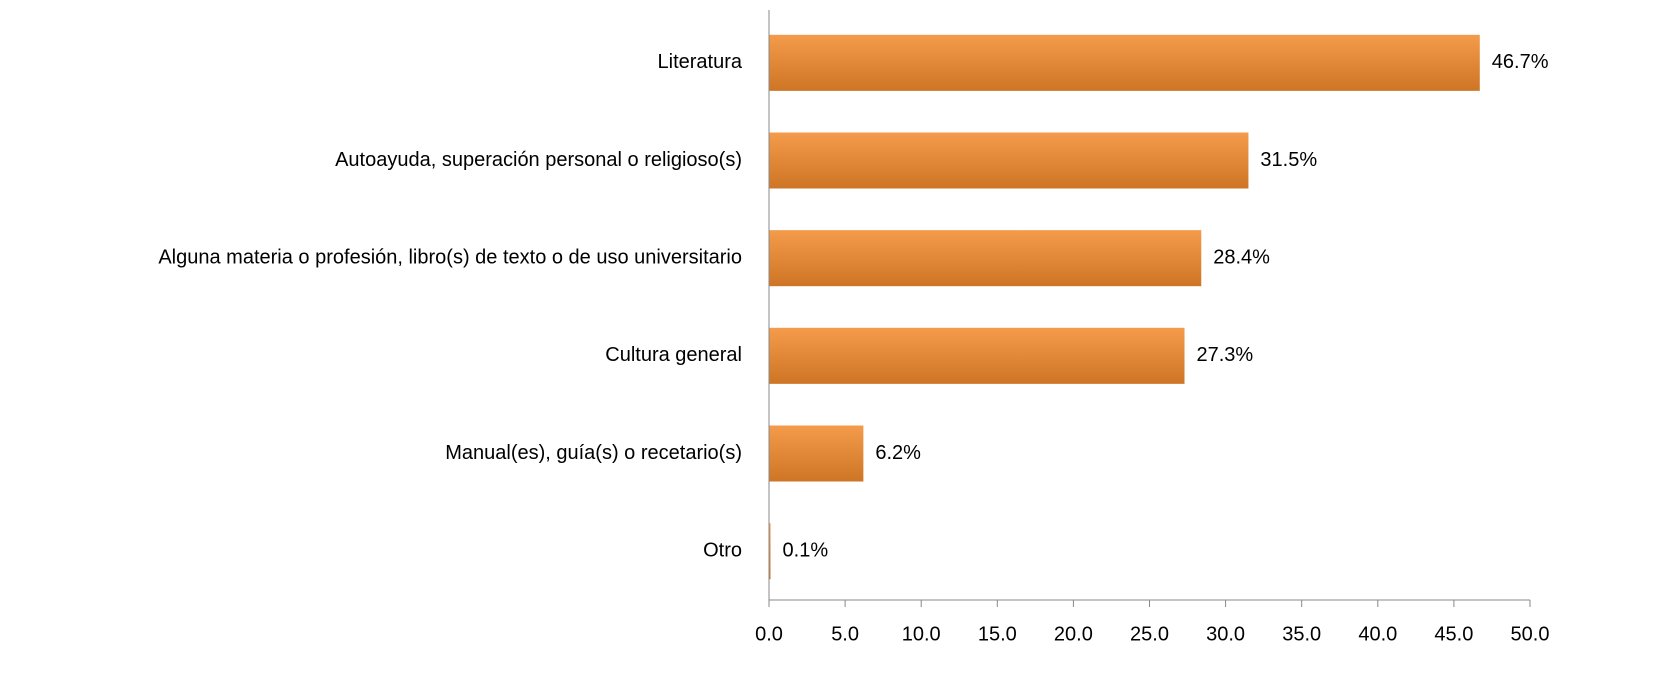 The image size is (1675, 676). What do you see at coordinates (997, 634) in the screenshot?
I see `x-tick-label: 15.0` at bounding box center [997, 634].